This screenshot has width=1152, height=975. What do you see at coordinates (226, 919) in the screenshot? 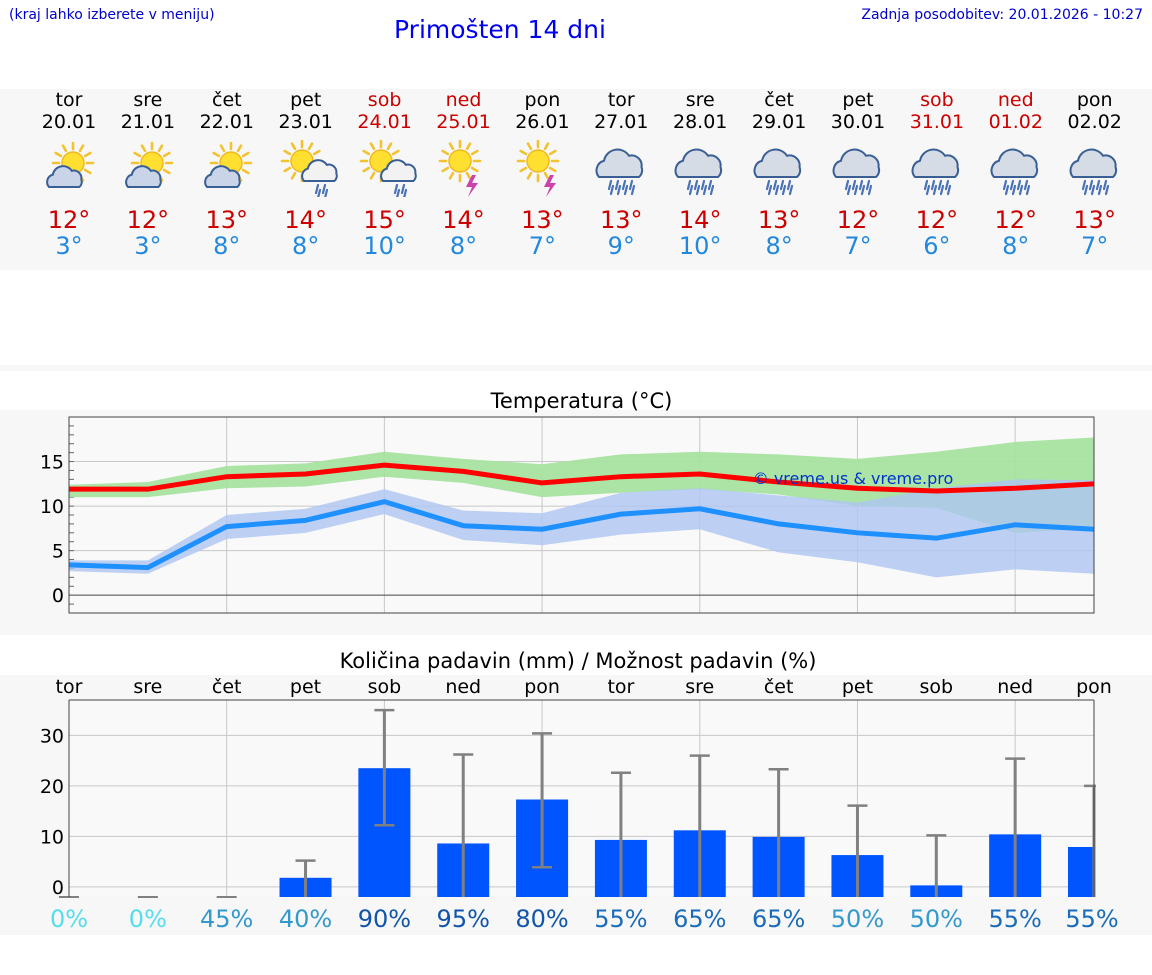
I see `precip-probability: 45%` at bounding box center [226, 919].